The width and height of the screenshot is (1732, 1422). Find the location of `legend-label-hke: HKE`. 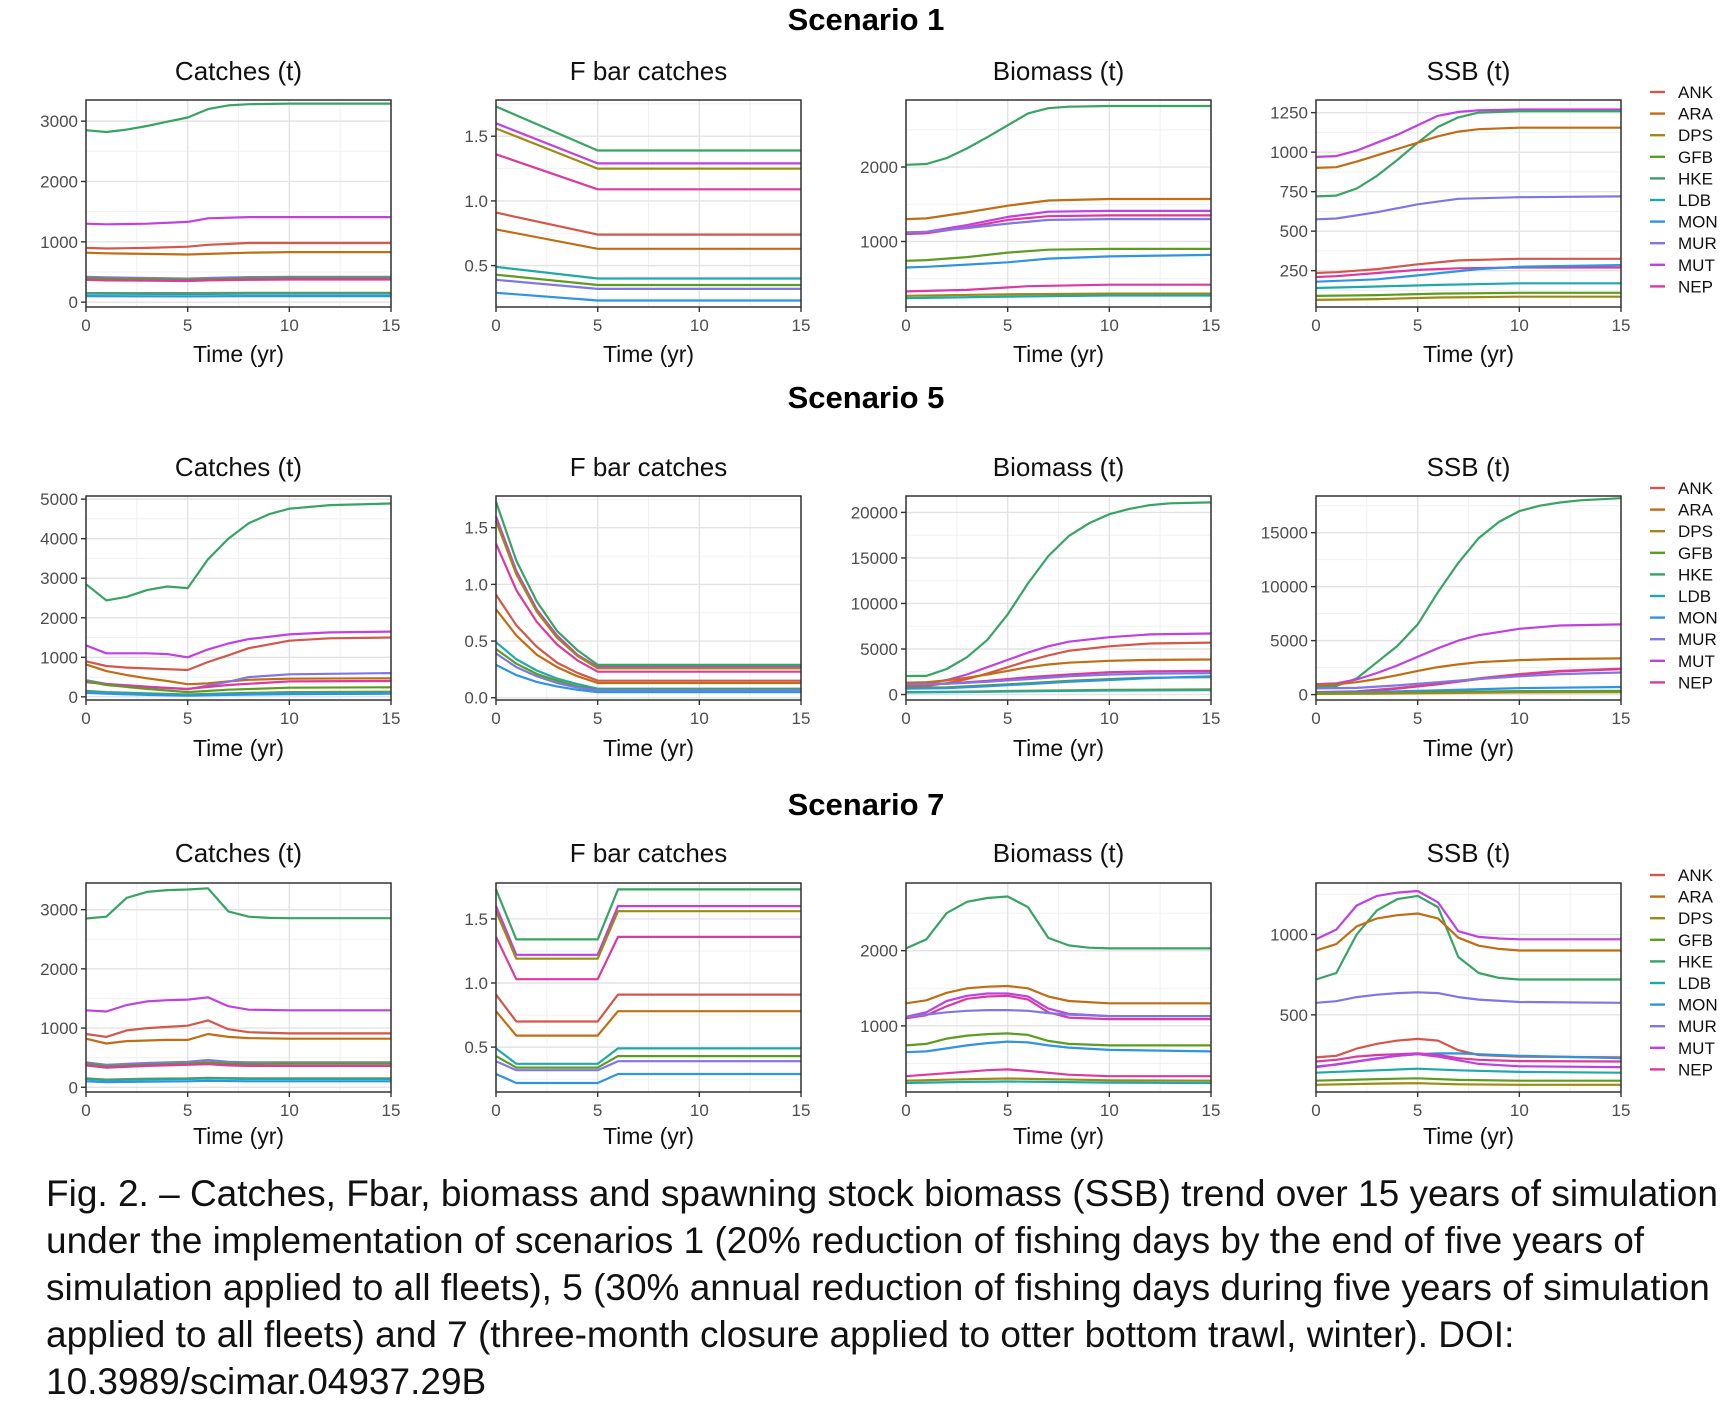

legend-label-hke: HKE is located at coordinates (1695, 178).